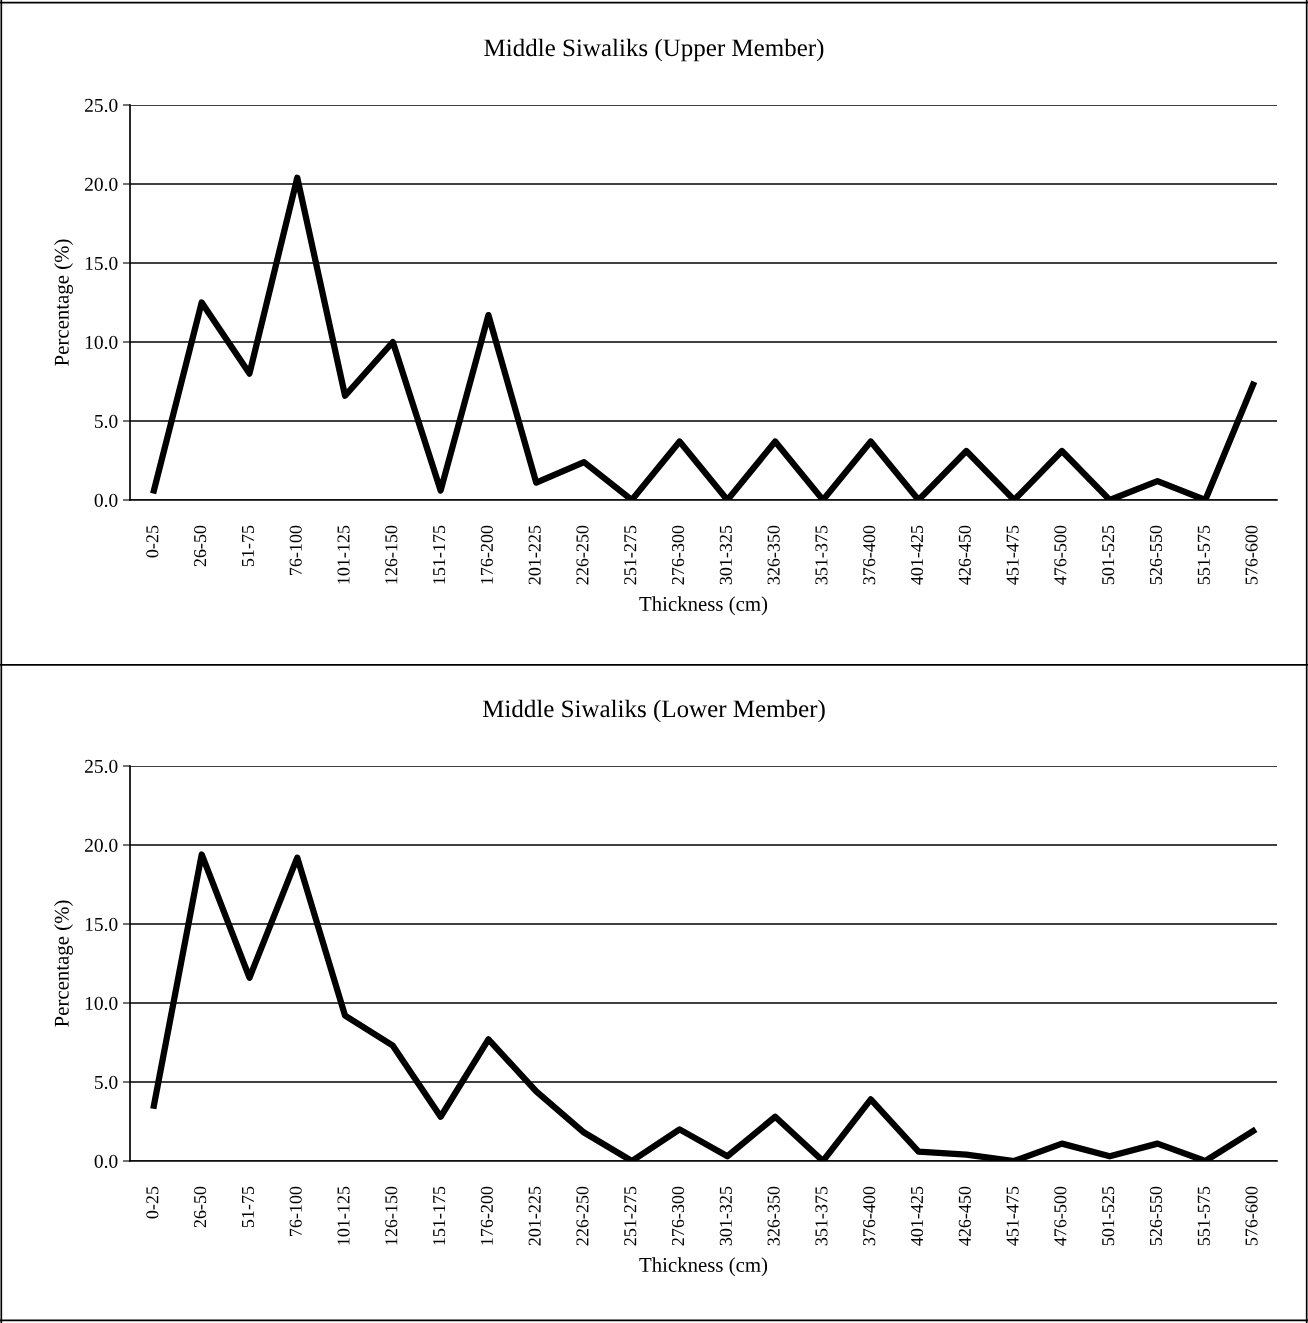 The width and height of the screenshot is (1308, 1323). I want to click on chart-title: Middle Siwaliks (Lower Member), so click(653, 711).